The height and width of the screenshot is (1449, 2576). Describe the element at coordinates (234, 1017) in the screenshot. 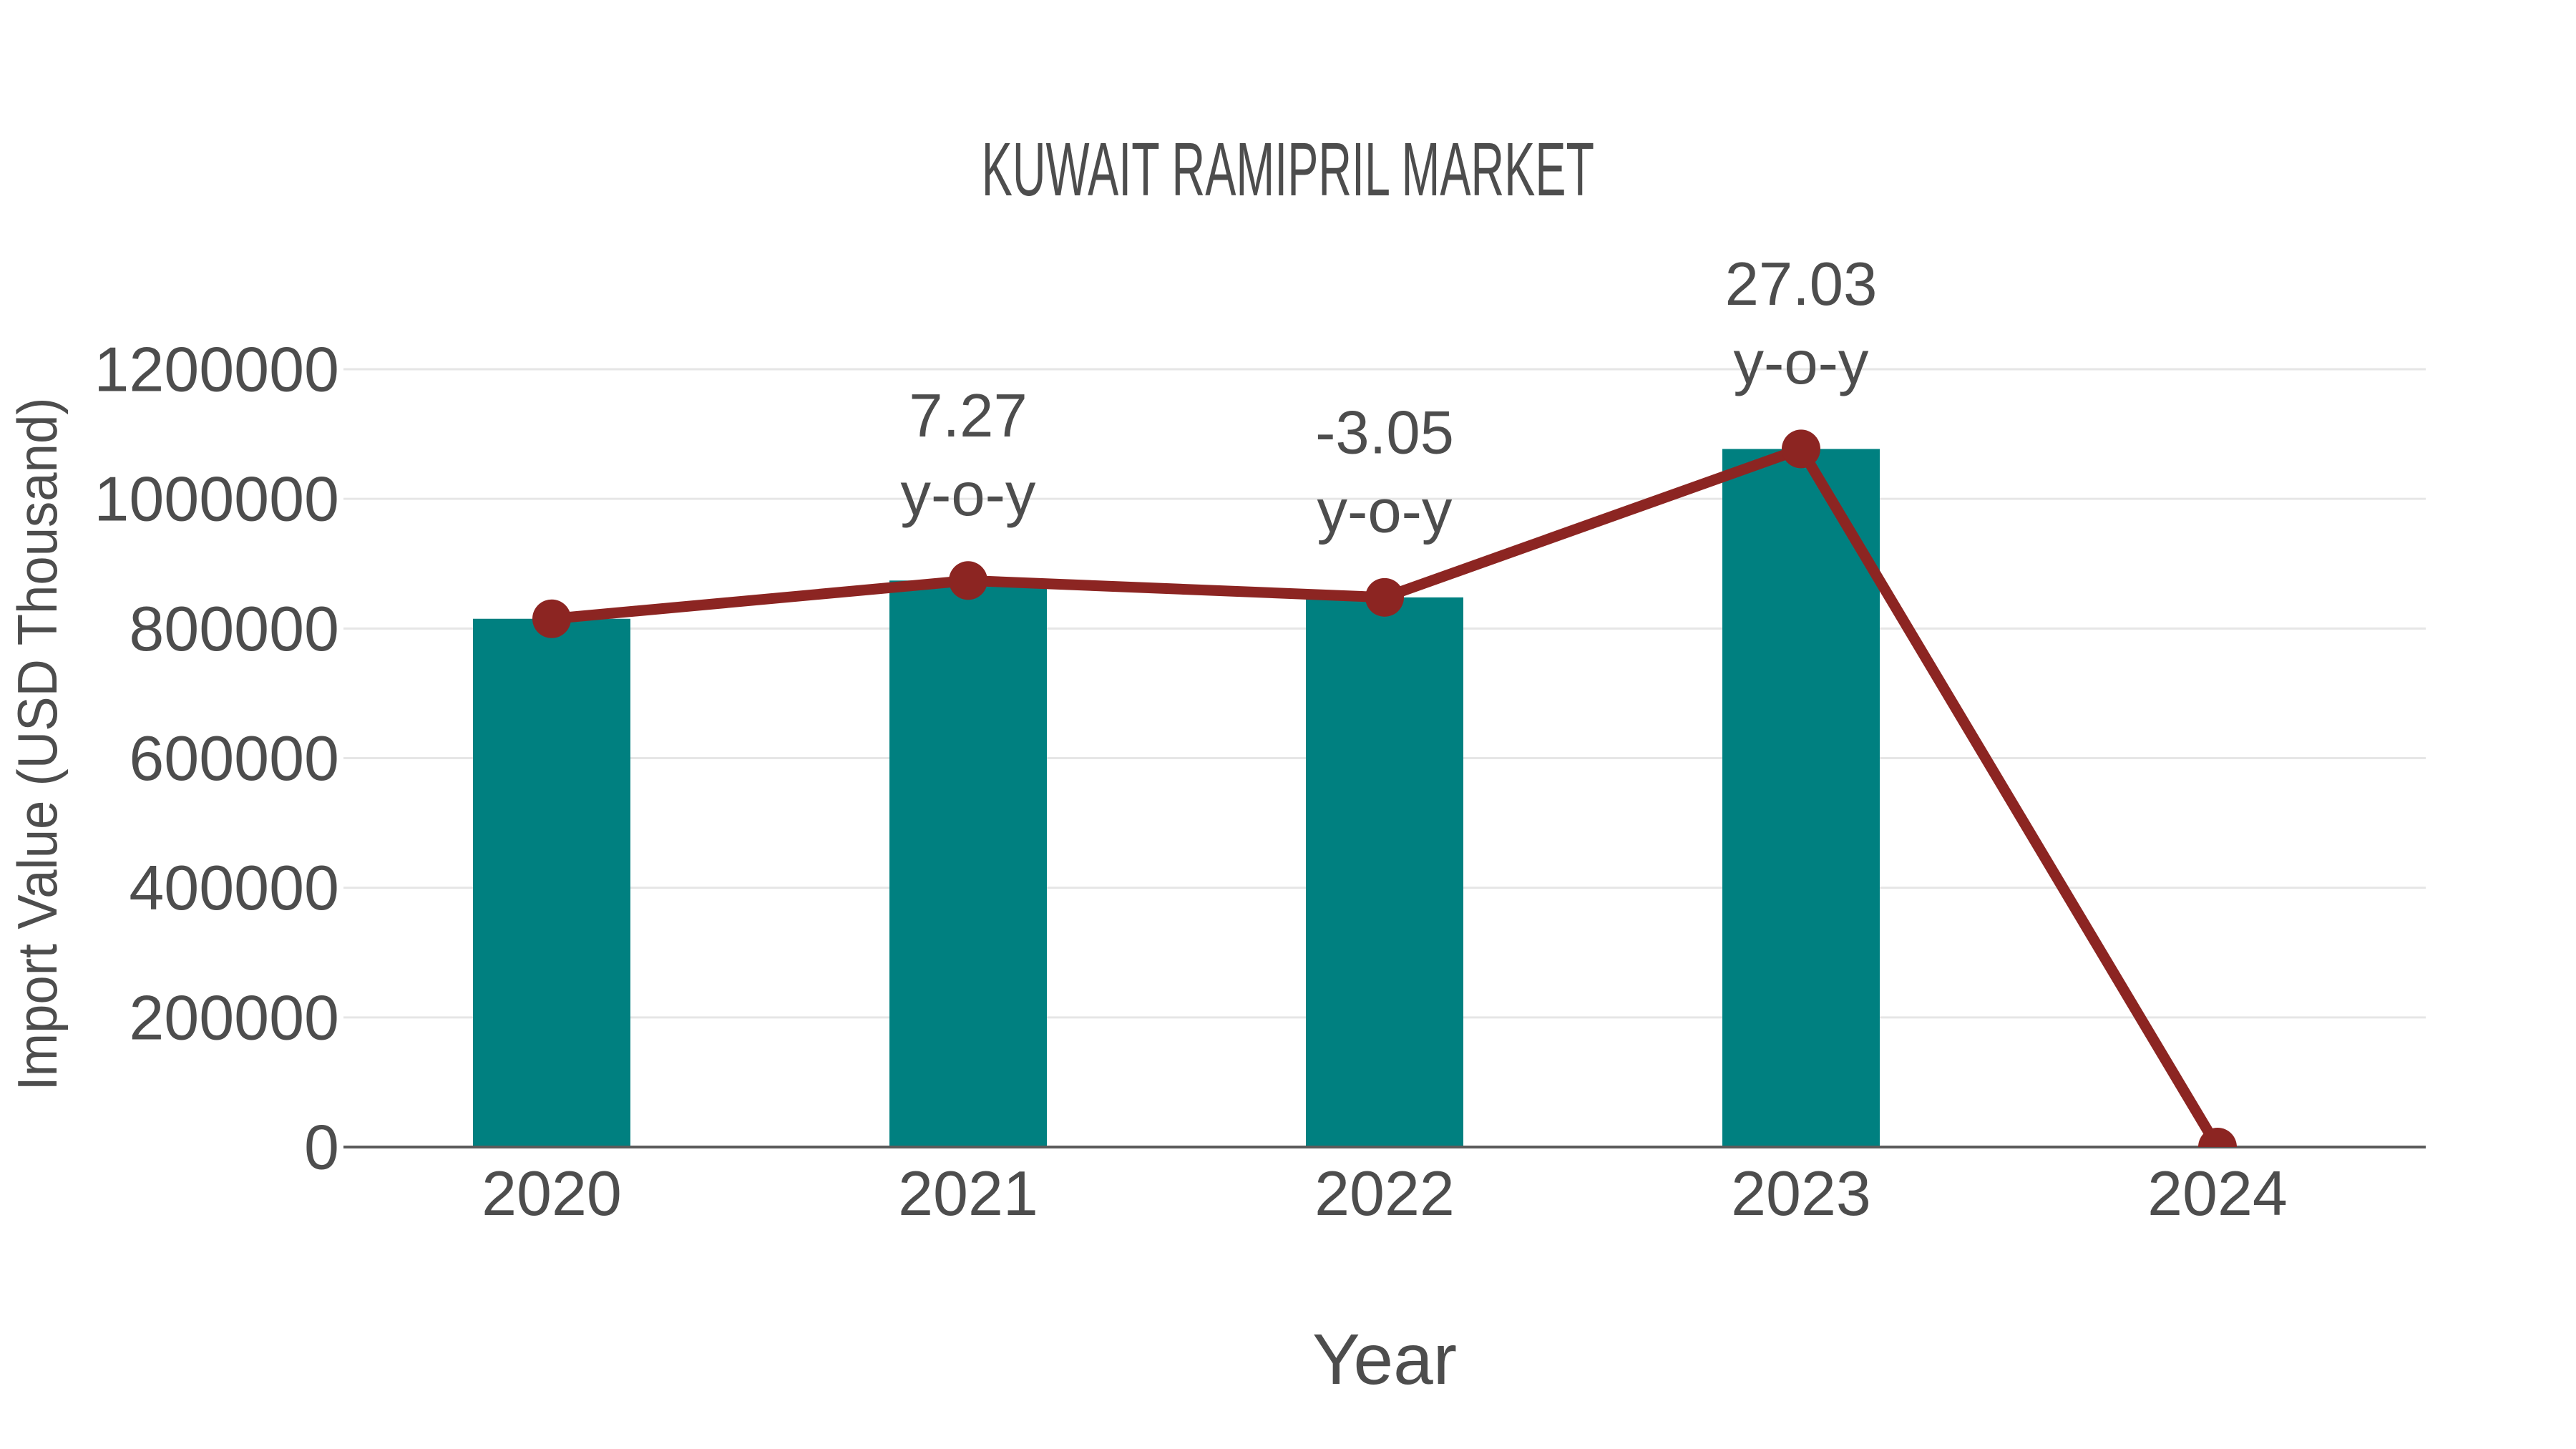

I see `y-tick-label: 200000` at that location.